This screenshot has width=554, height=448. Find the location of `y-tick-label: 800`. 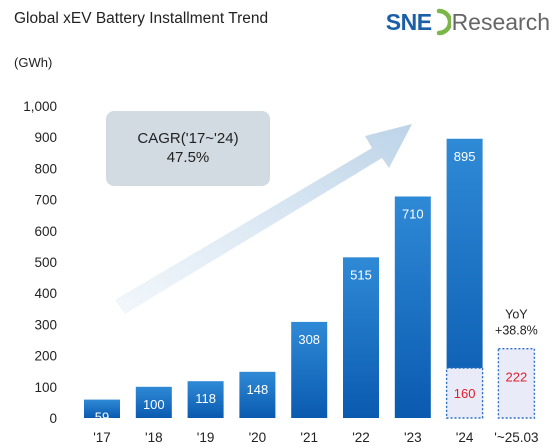

y-tick-label: 800 is located at coordinates (45, 168).